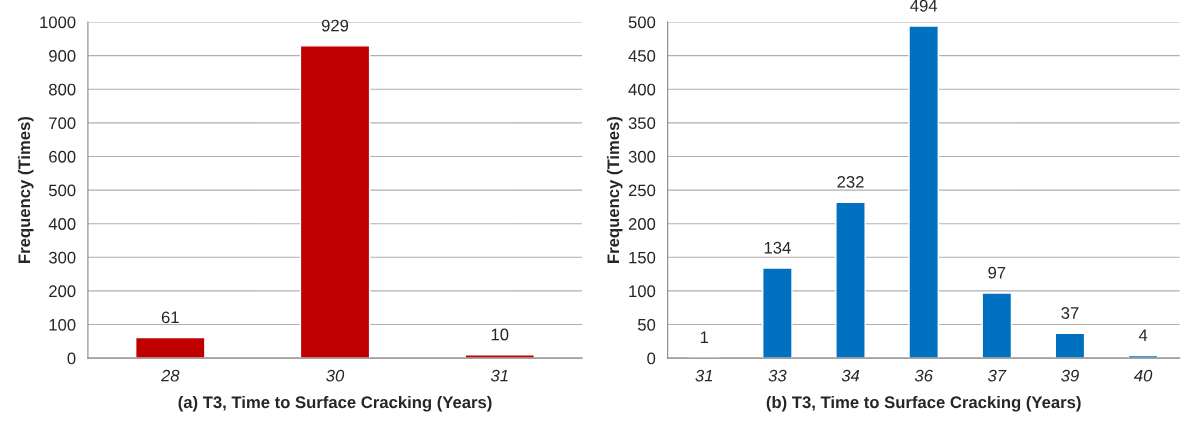 This screenshot has height=440, width=1188. Describe the element at coordinates (850, 375) in the screenshot. I see `x-tick-label: 34` at that location.